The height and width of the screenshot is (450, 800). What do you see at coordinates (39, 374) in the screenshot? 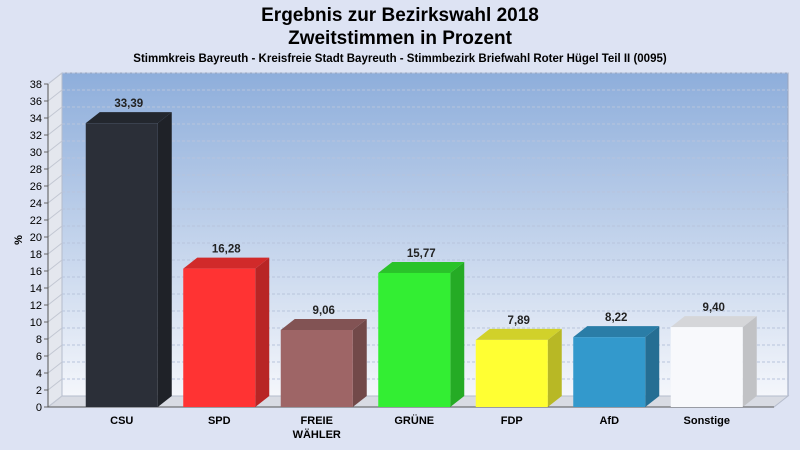
I see `y-tick-label: 4` at bounding box center [39, 374].